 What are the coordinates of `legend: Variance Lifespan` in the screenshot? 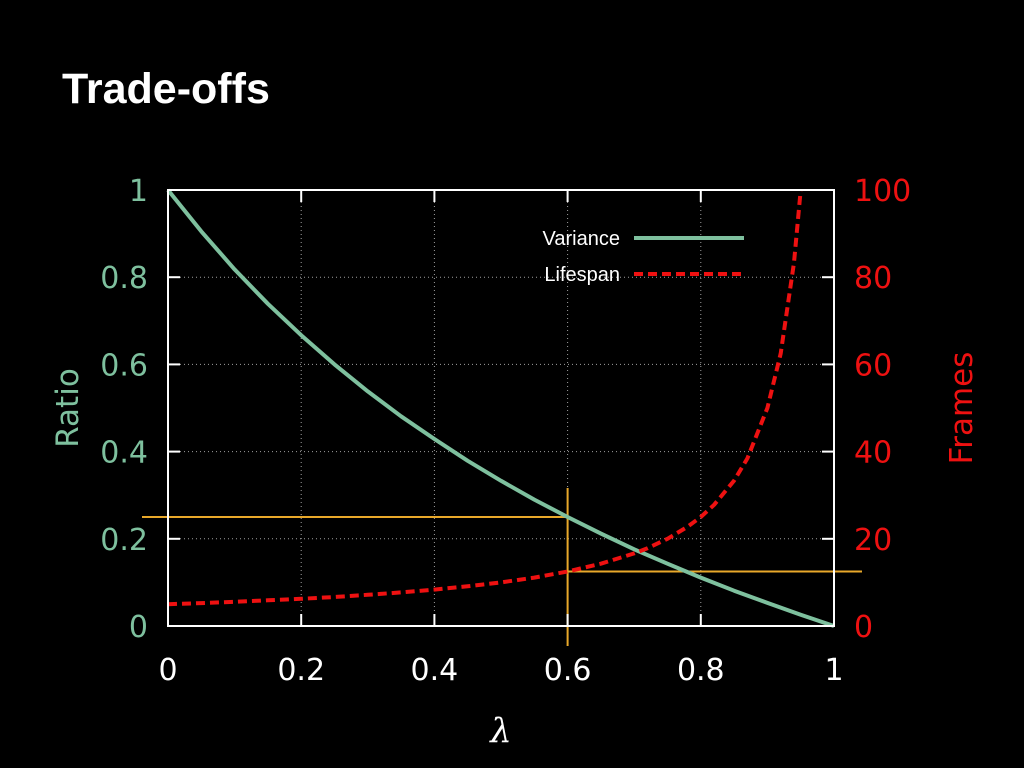 It's located at (643, 257).